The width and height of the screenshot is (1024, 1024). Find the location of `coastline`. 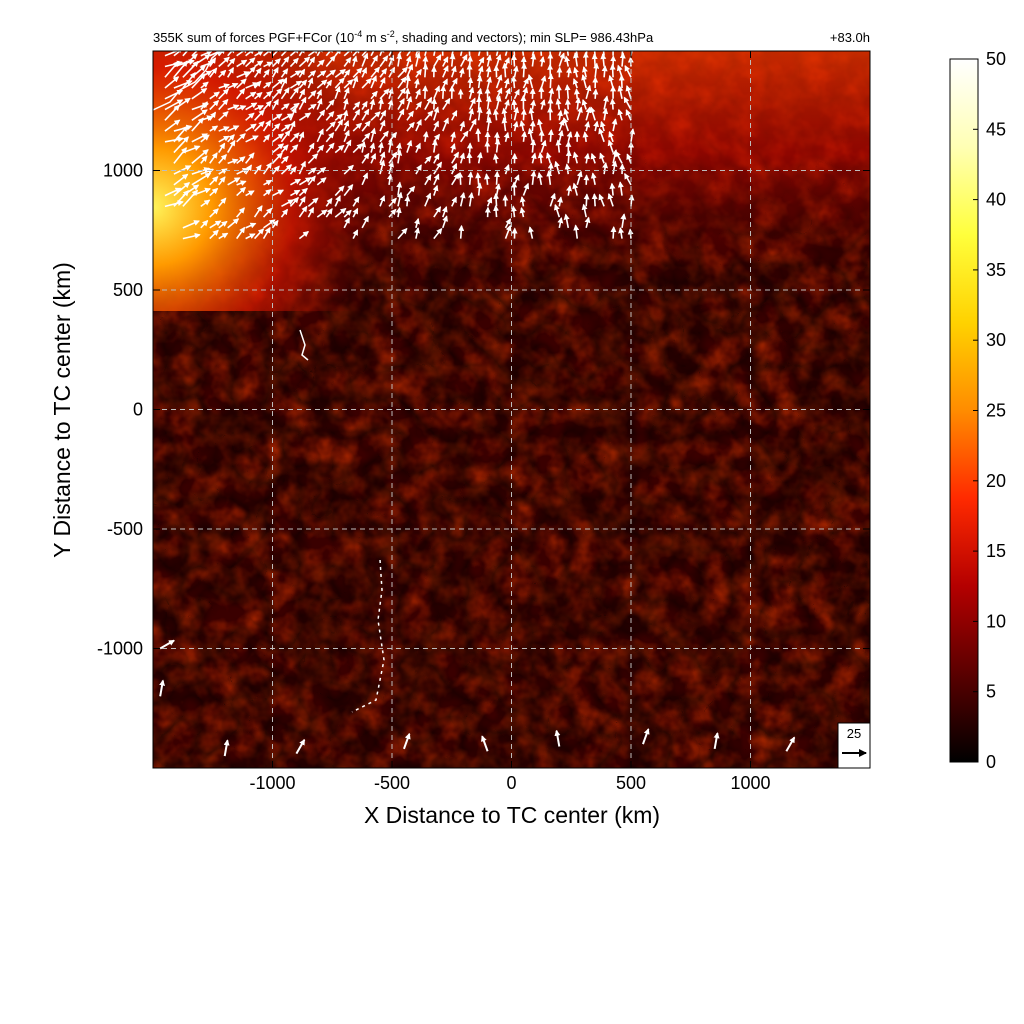

coastline is located at coordinates (269, 382).